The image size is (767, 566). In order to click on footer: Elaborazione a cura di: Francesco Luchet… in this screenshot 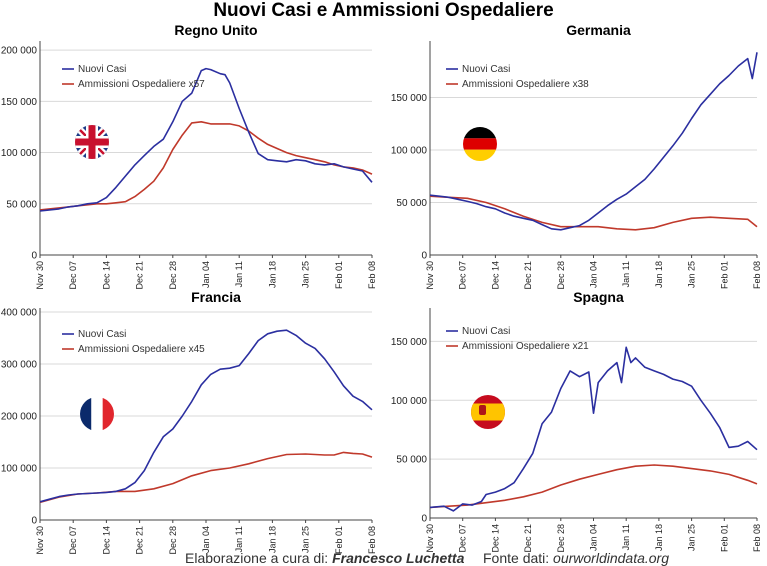, I will do `click(383, 558)`.